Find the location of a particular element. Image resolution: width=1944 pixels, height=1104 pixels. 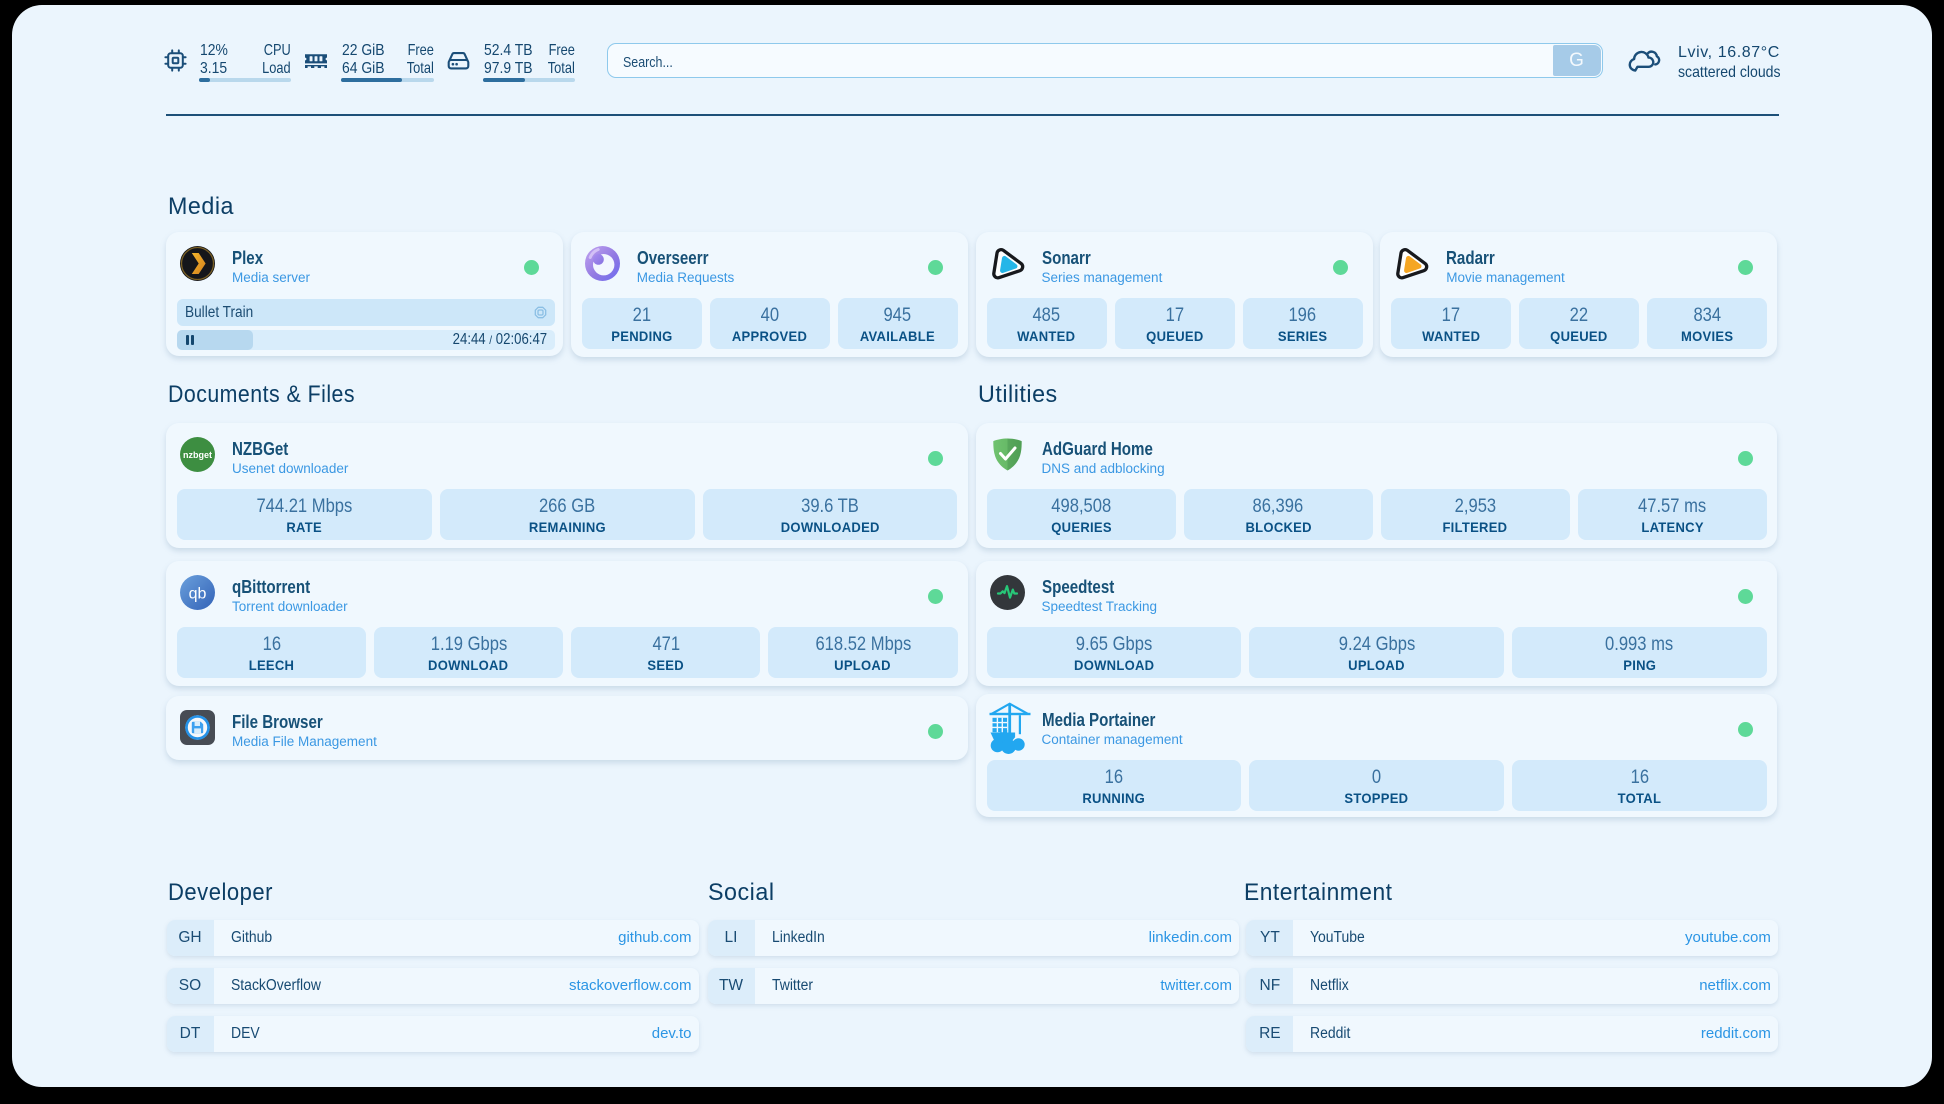

svg-text: qb is located at coordinates (198, 594).